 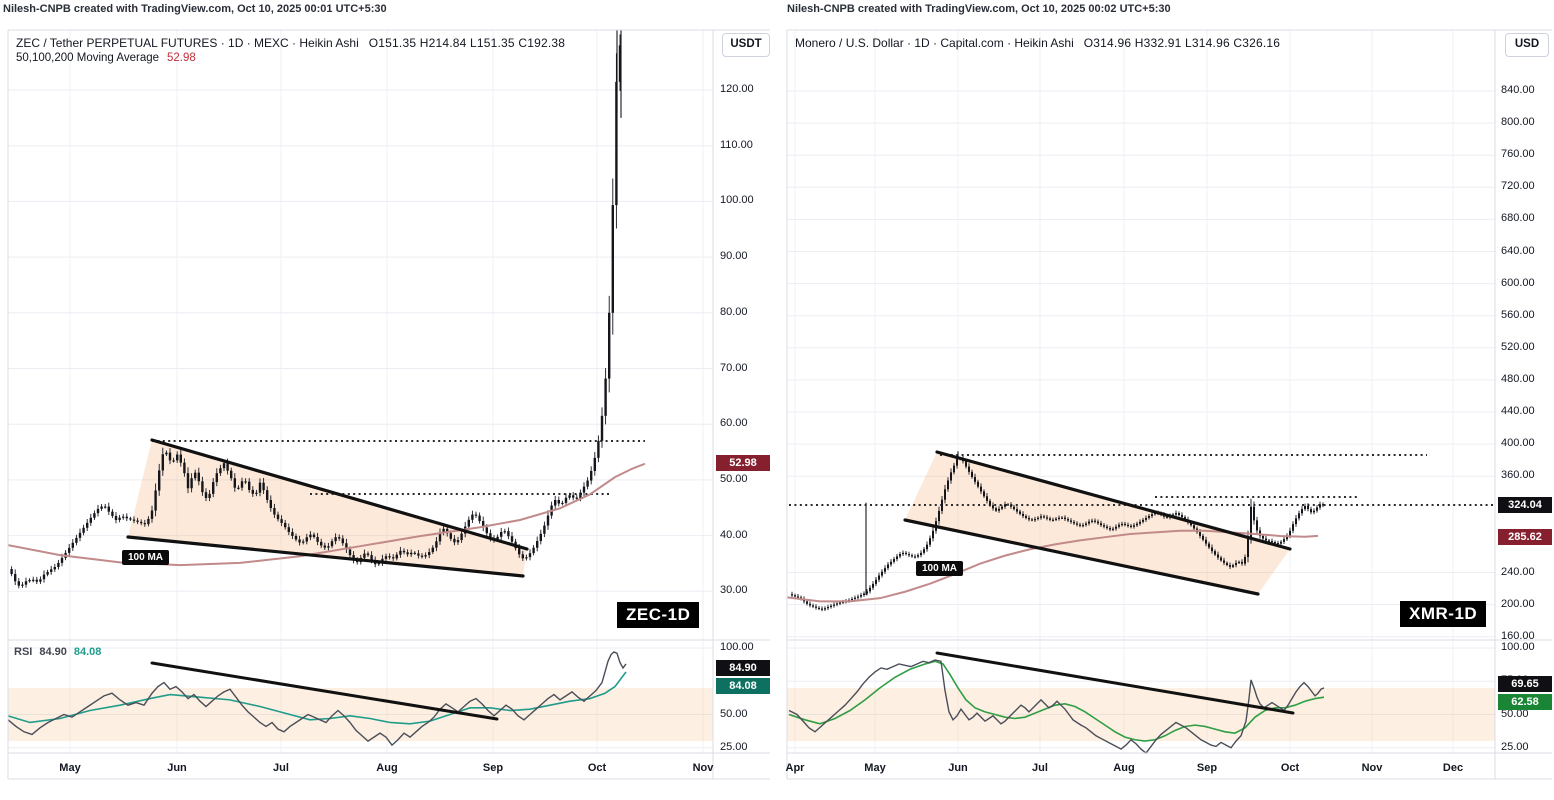 I want to click on zec-rsi-ma-value: 84.08, so click(x=87, y=652).